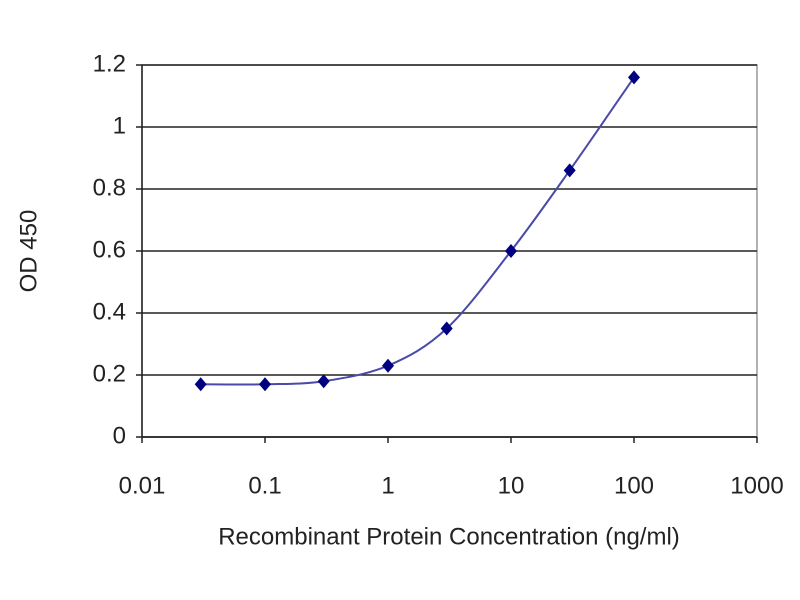  Describe the element at coordinates (109, 187) in the screenshot. I see `y-tick-label: 0.8` at that location.